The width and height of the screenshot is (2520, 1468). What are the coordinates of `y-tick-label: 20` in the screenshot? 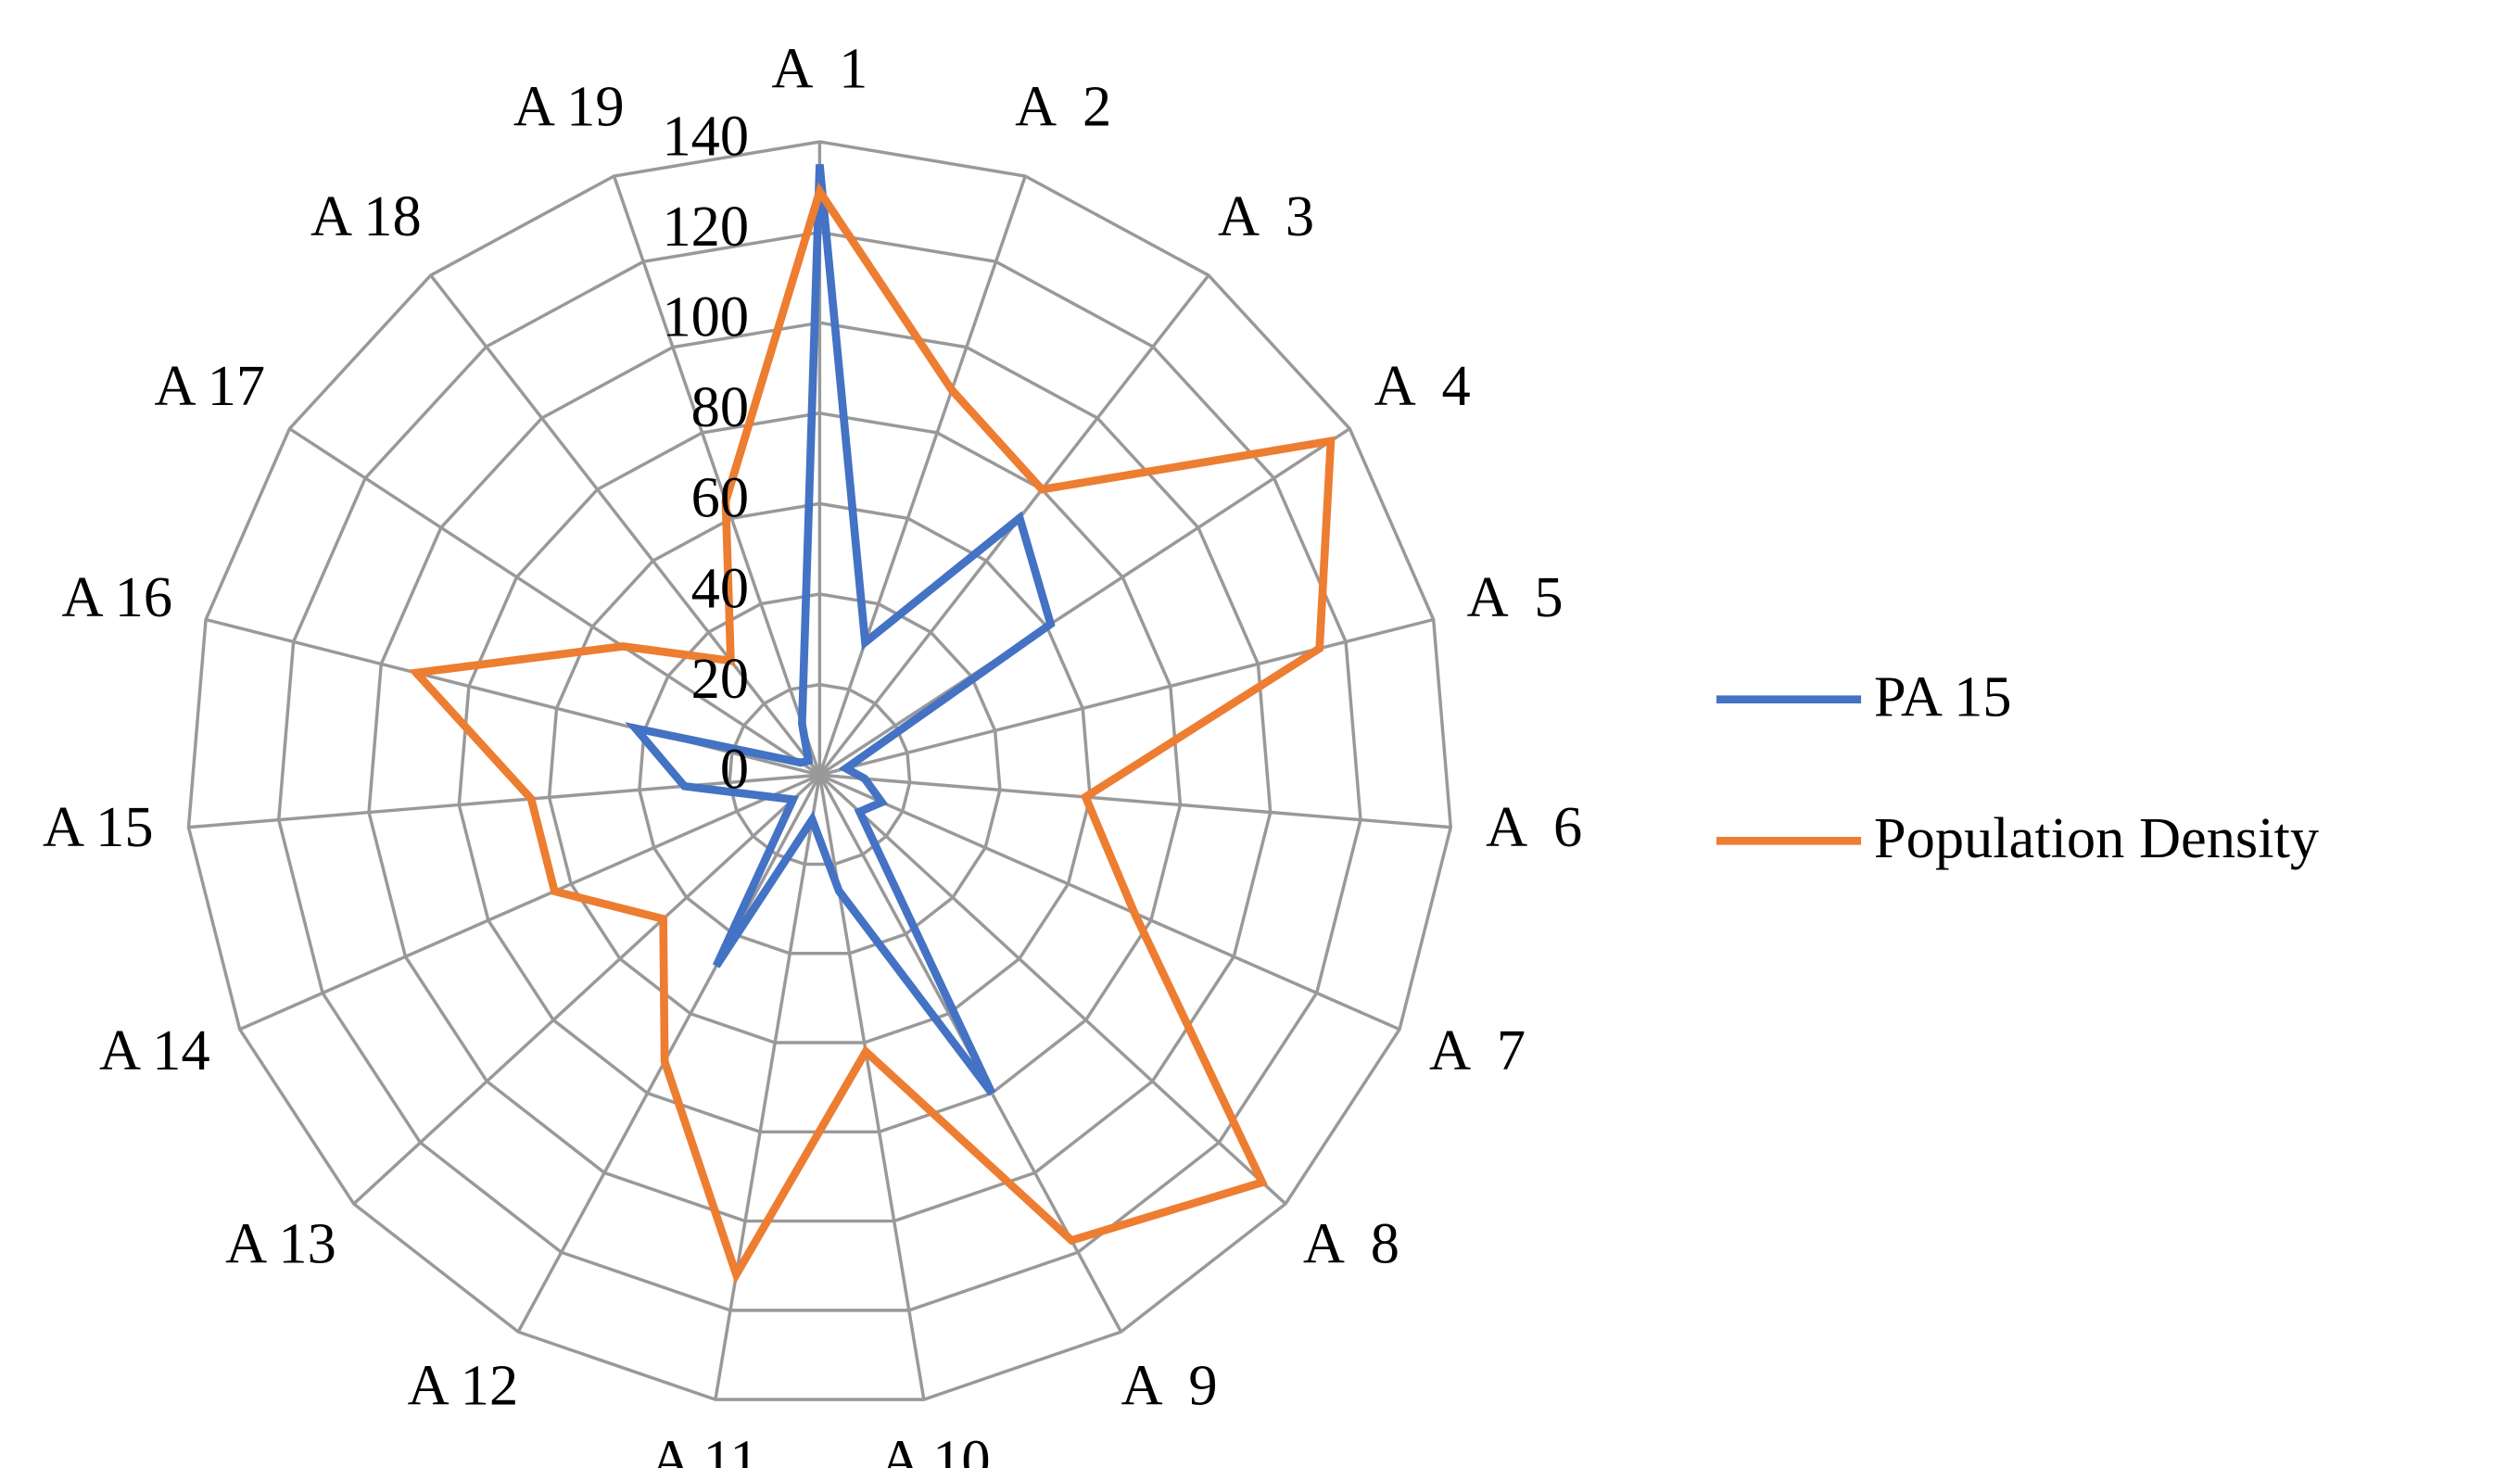 It's located at (720, 678).